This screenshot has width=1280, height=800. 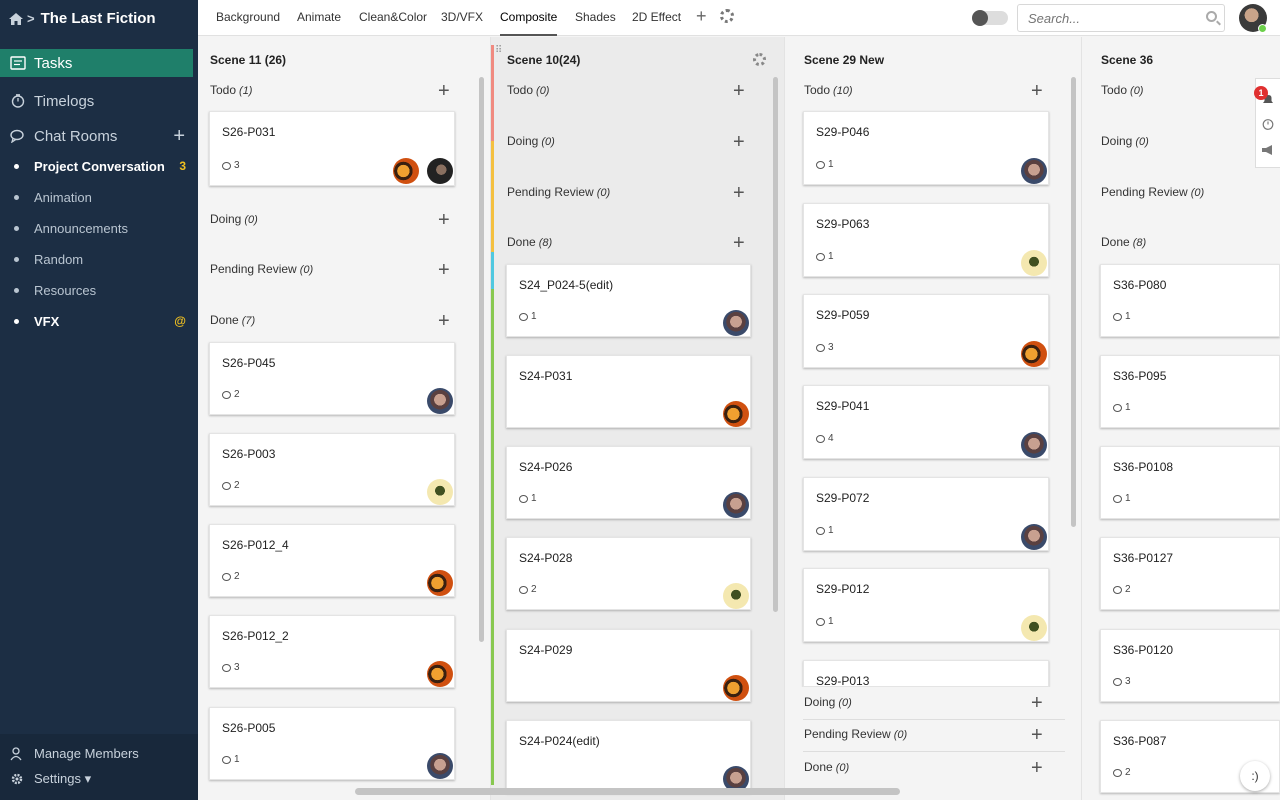 What do you see at coordinates (99, 166) in the screenshot?
I see `room-project-conversation: Project Conversation 3` at bounding box center [99, 166].